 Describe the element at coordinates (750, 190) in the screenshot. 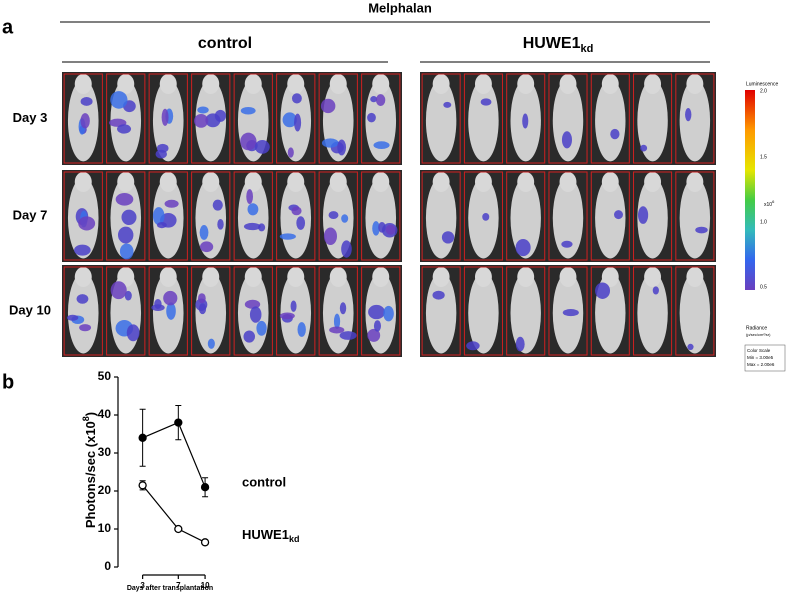

I see `colorbar` at that location.